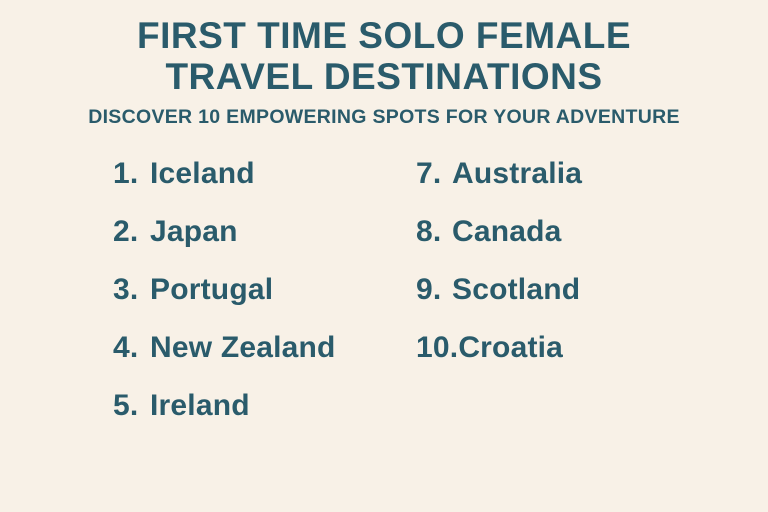  I want to click on destination-name: Ireland, so click(200, 406).